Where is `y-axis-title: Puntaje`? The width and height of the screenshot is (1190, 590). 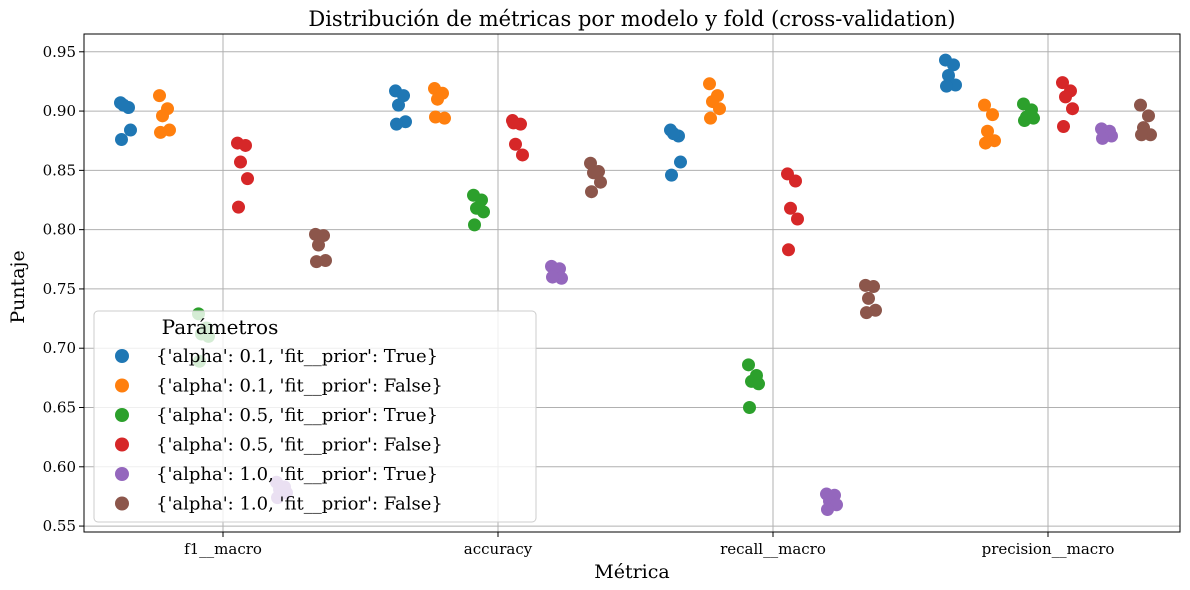 y-axis-title: Puntaje is located at coordinates (18, 286).